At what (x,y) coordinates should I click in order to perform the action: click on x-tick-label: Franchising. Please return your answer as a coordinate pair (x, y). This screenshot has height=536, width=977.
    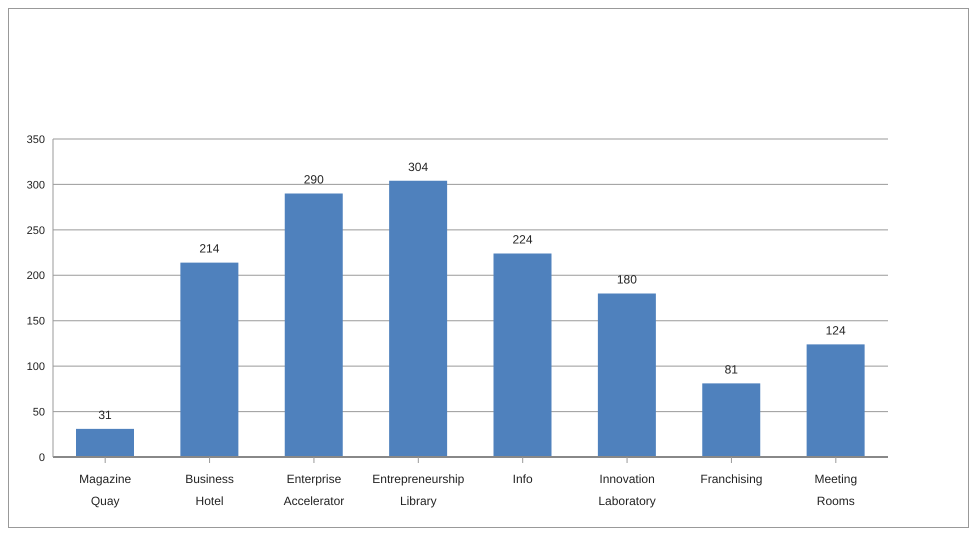
    Looking at the image, I should click on (731, 479).